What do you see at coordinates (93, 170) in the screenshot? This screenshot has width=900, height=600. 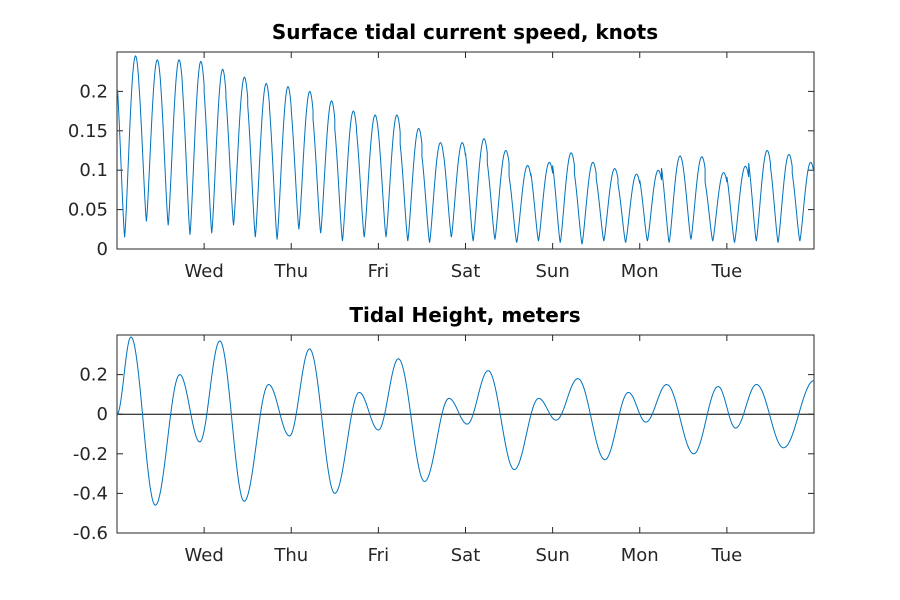 I see `y-tick-label: 0.1` at bounding box center [93, 170].